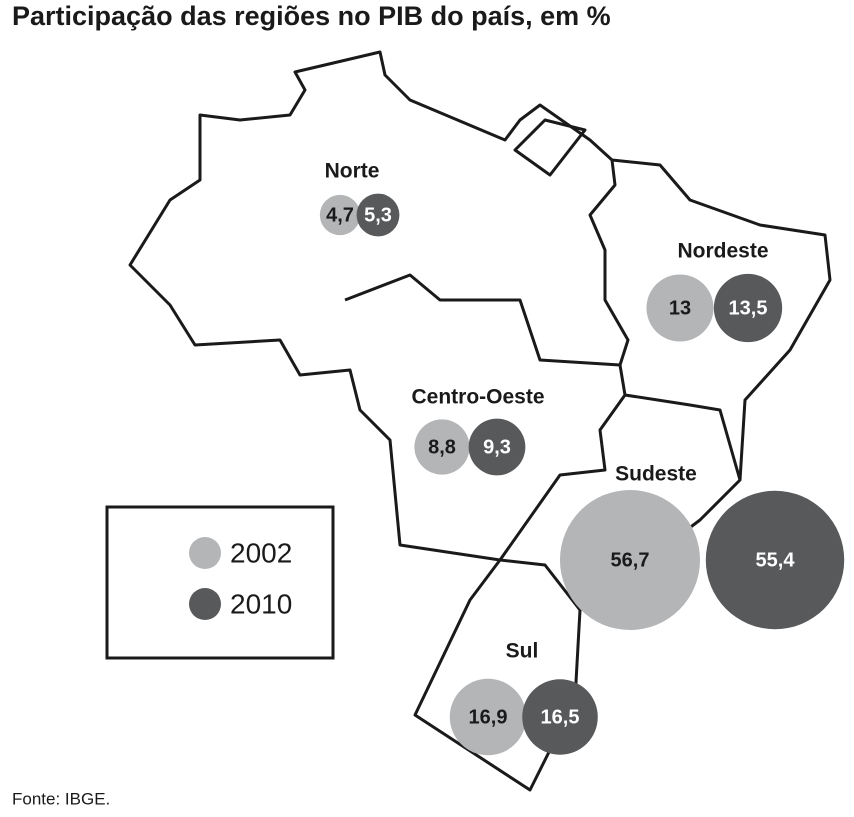 The image size is (854, 817). I want to click on value-label: 56,7, so click(630, 560).